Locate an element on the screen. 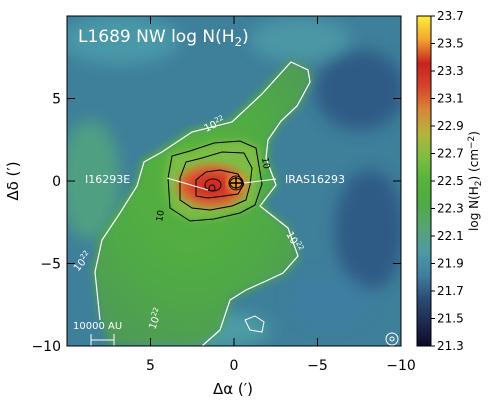  contour-island is located at coordinates (254, 324).